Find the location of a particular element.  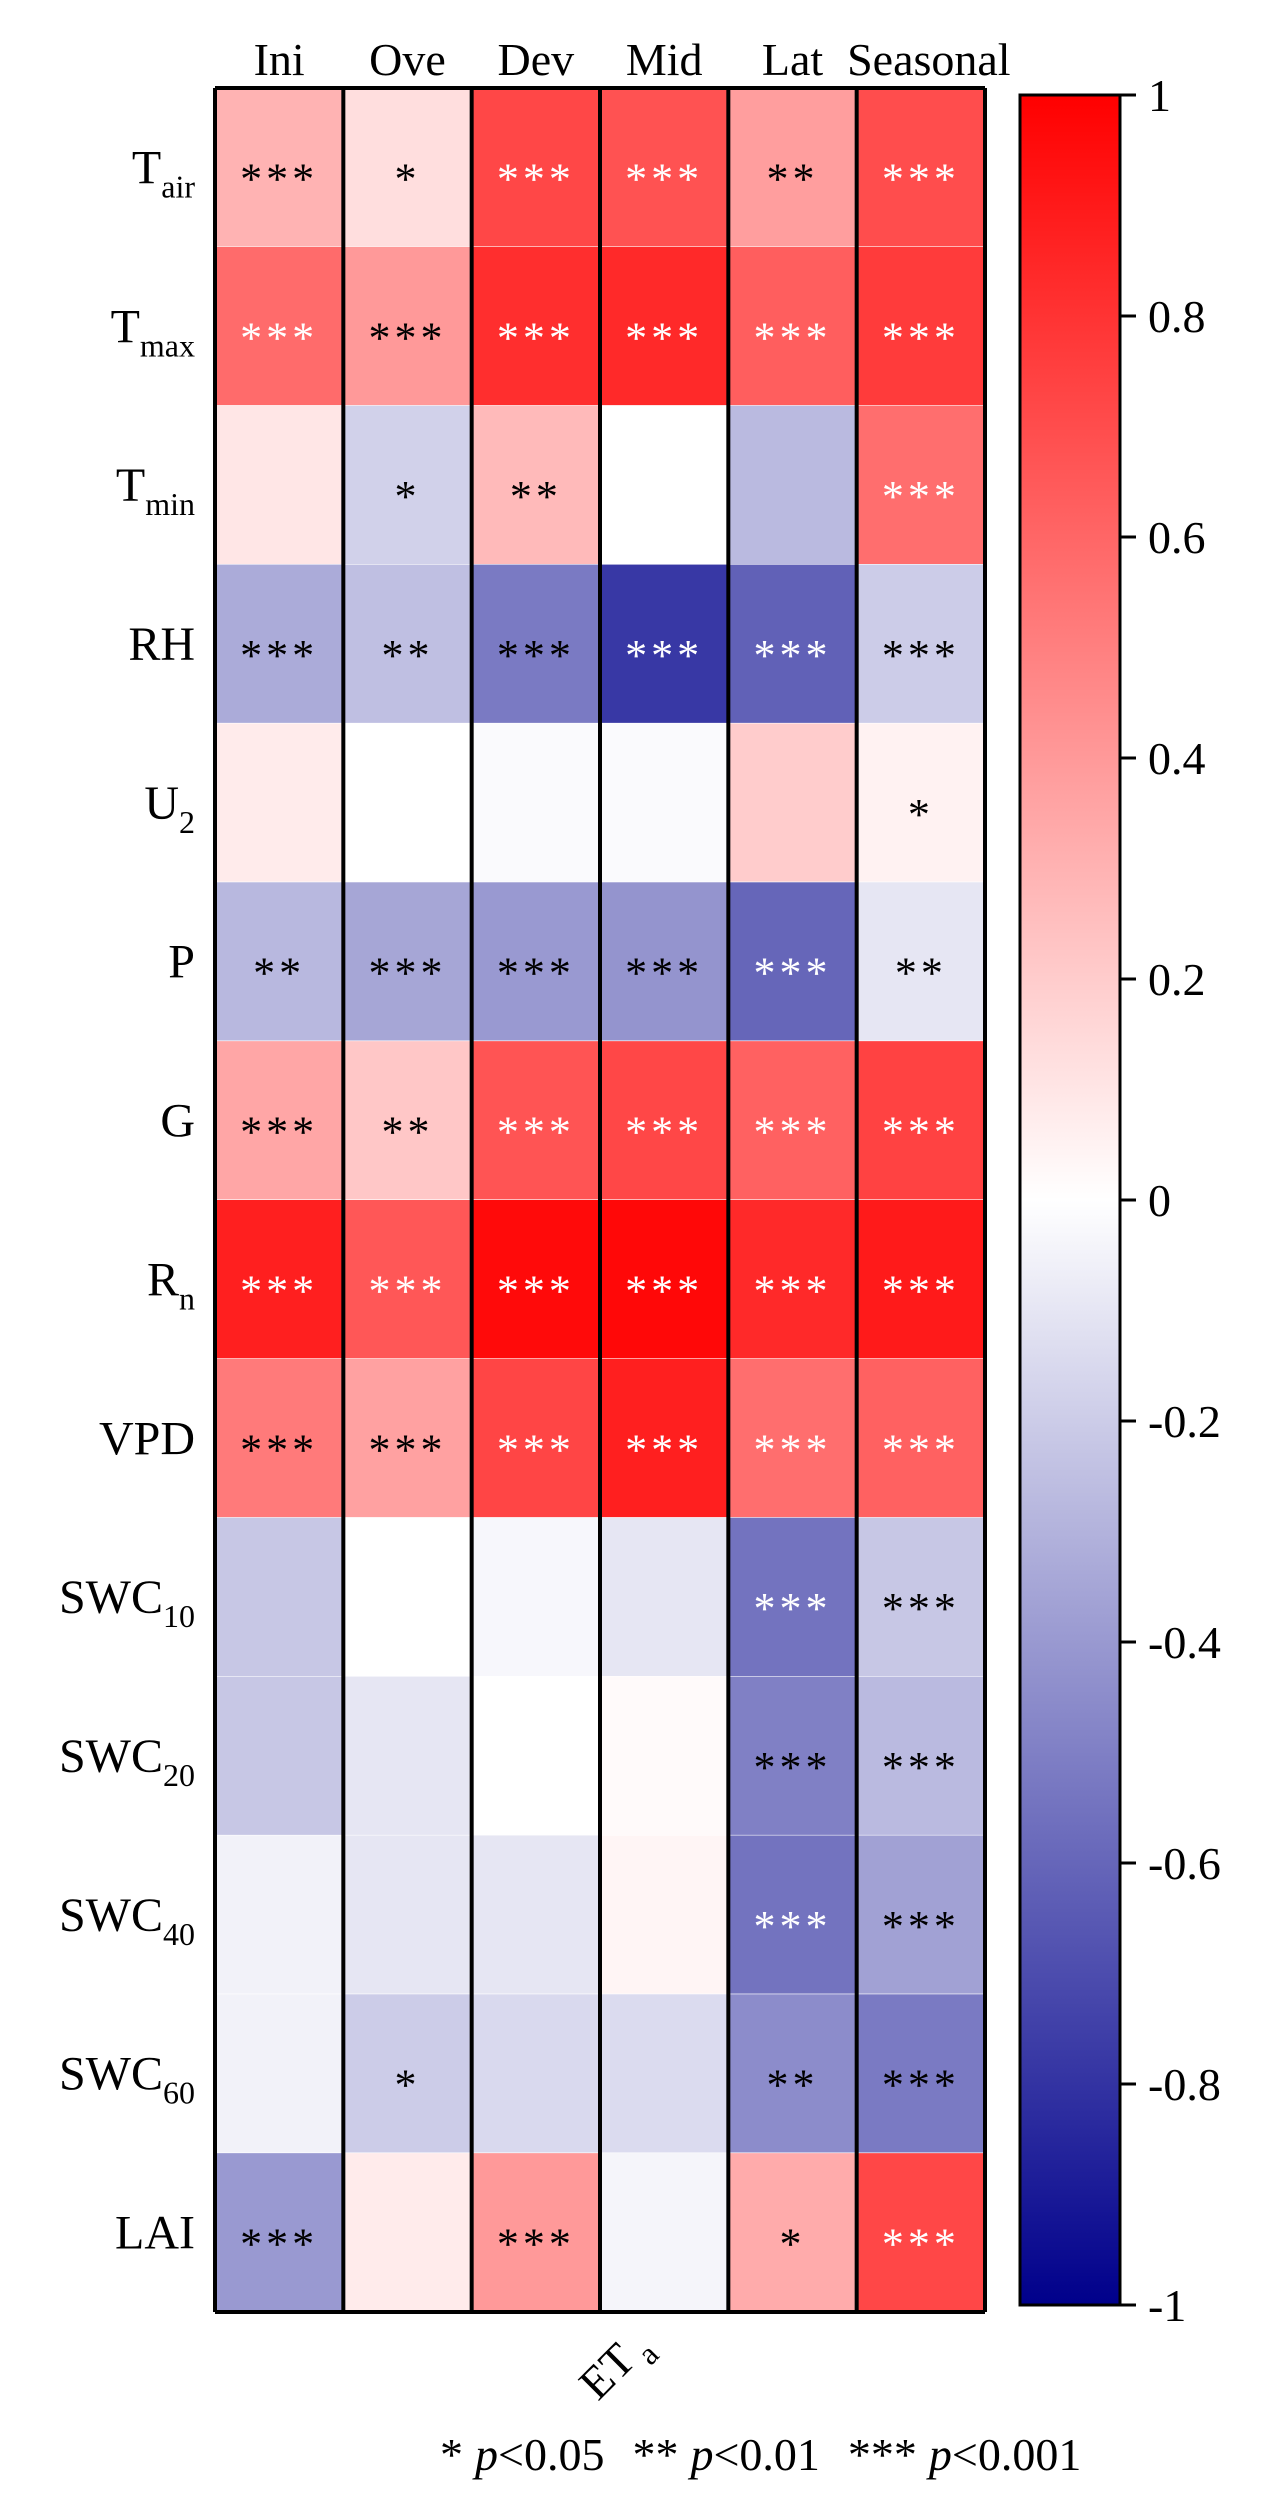

row-label-subscript: 20 is located at coordinates (179, 1775).